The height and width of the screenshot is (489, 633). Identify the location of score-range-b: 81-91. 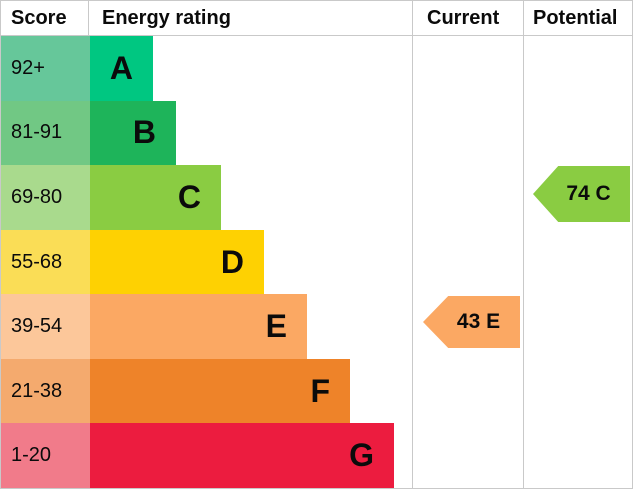
(45, 133).